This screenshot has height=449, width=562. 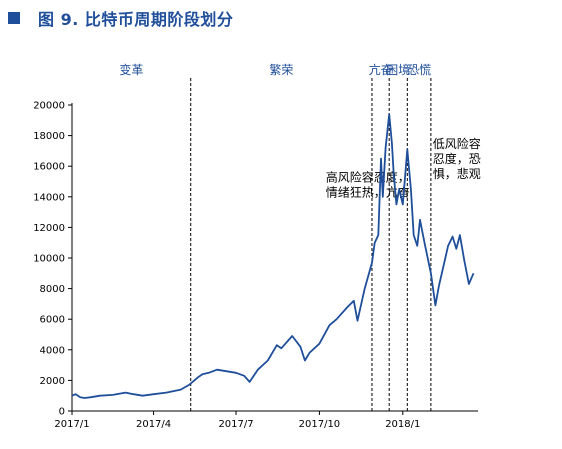 What do you see at coordinates (49, 106) in the screenshot?
I see `y-tick-label: 20000` at bounding box center [49, 106].